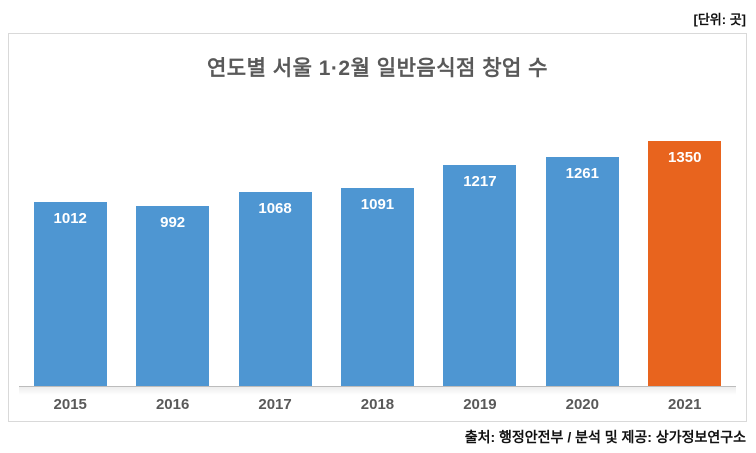  I want to click on x-axis-label: 2020, so click(582, 404).